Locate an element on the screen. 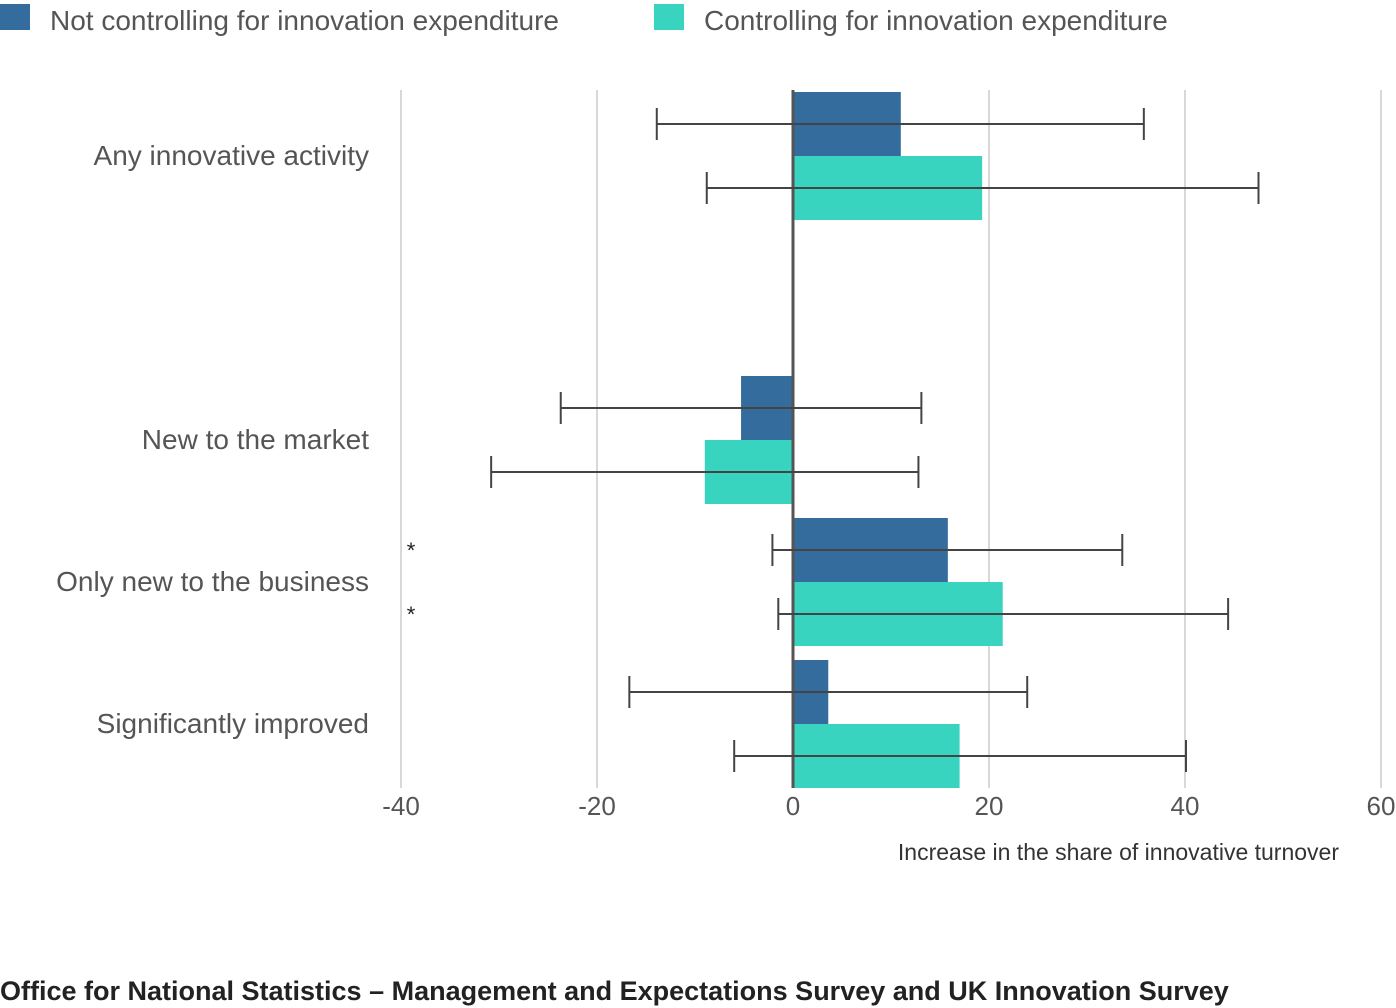 This screenshot has height=1008, width=1396. legend-swatch-not-controlling is located at coordinates (15, 17).